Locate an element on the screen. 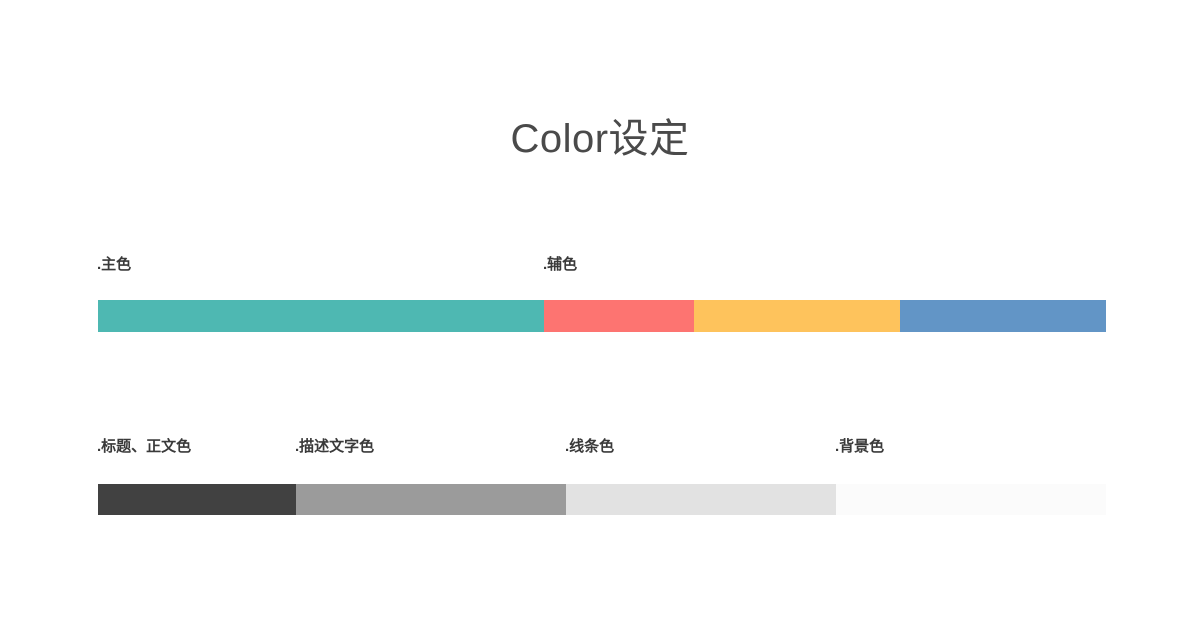 The height and width of the screenshot is (642, 1200). secondary-blue-swatch is located at coordinates (1003, 316).